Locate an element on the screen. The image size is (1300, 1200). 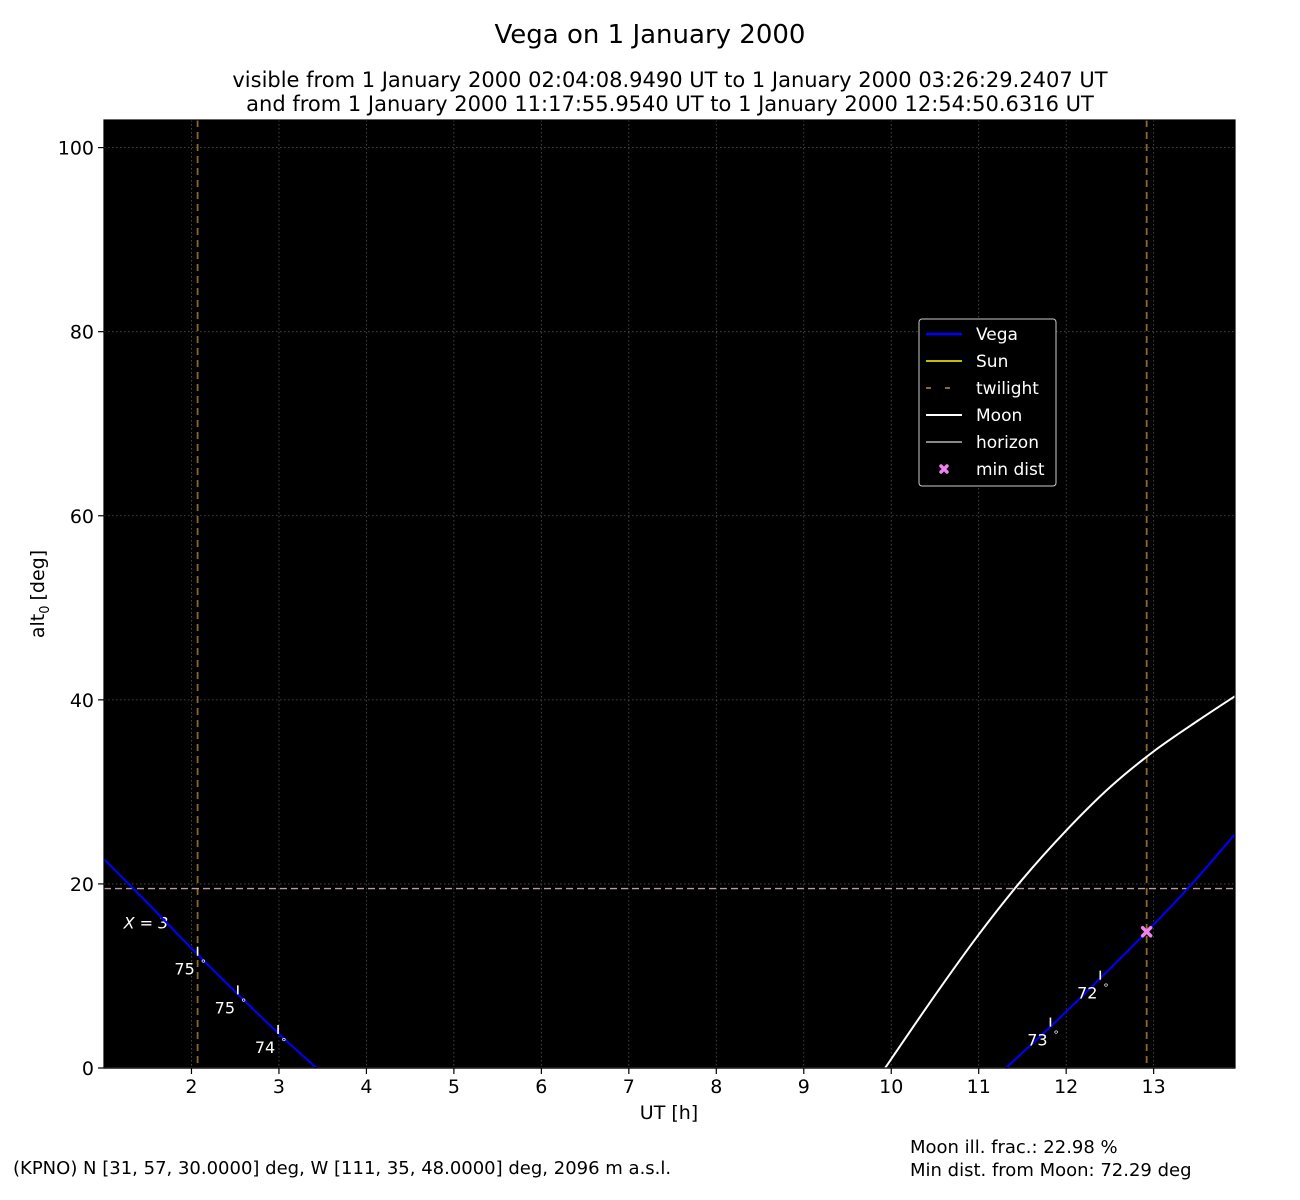
x-tick-label: 9 is located at coordinates (804, 1087).